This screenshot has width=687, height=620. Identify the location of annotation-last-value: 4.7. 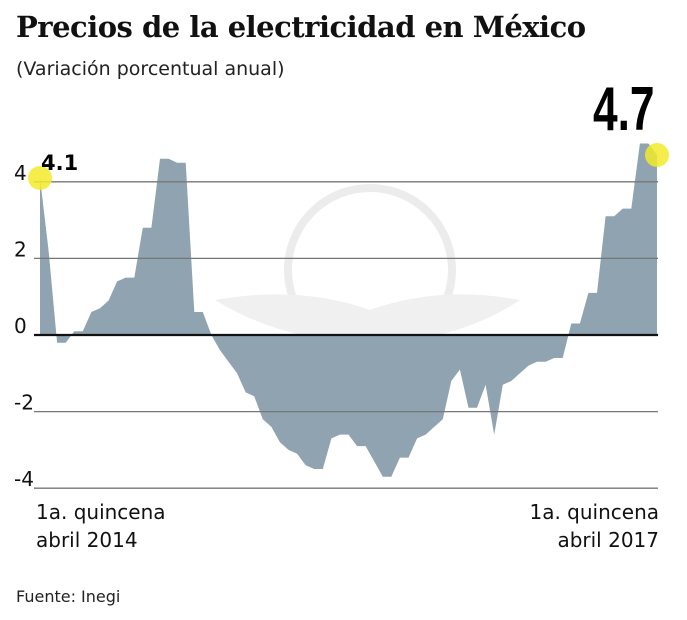
(624, 109).